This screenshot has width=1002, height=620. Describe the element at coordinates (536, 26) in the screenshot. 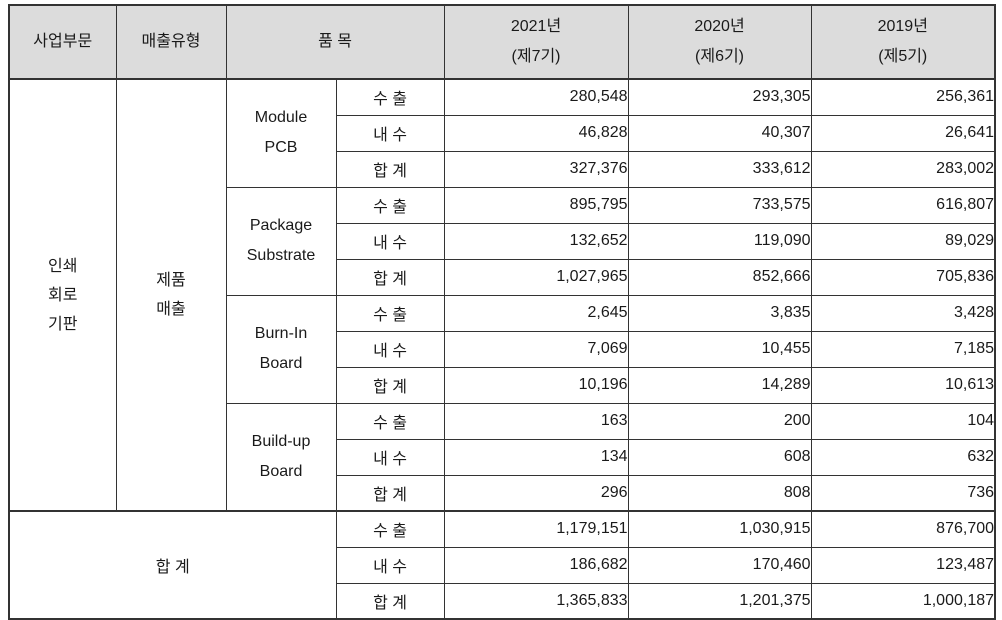

I see `year-label: 2021년` at that location.